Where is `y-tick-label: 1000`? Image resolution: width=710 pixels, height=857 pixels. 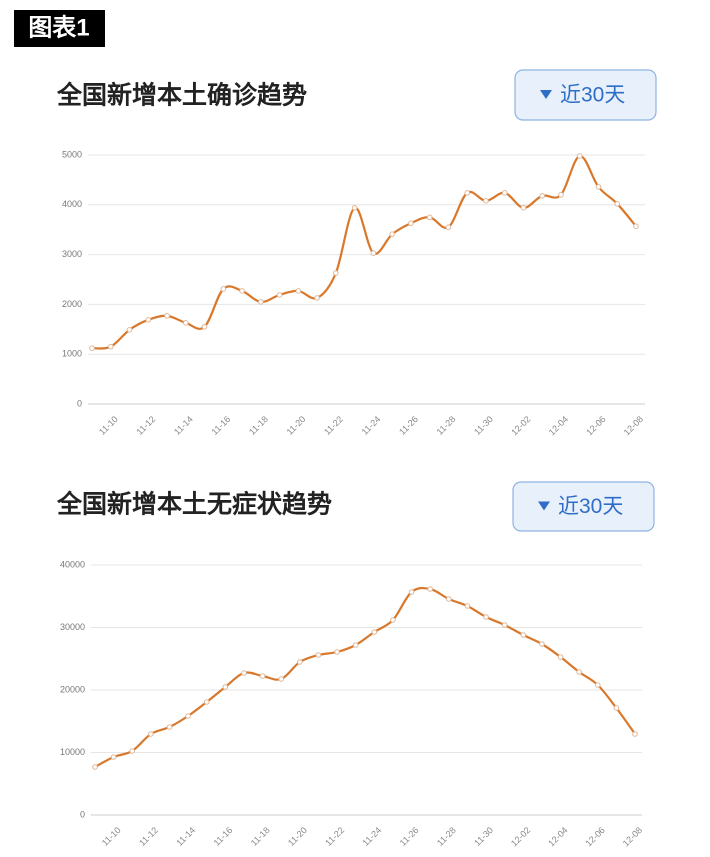
y-tick-label: 1000 is located at coordinates (72, 354).